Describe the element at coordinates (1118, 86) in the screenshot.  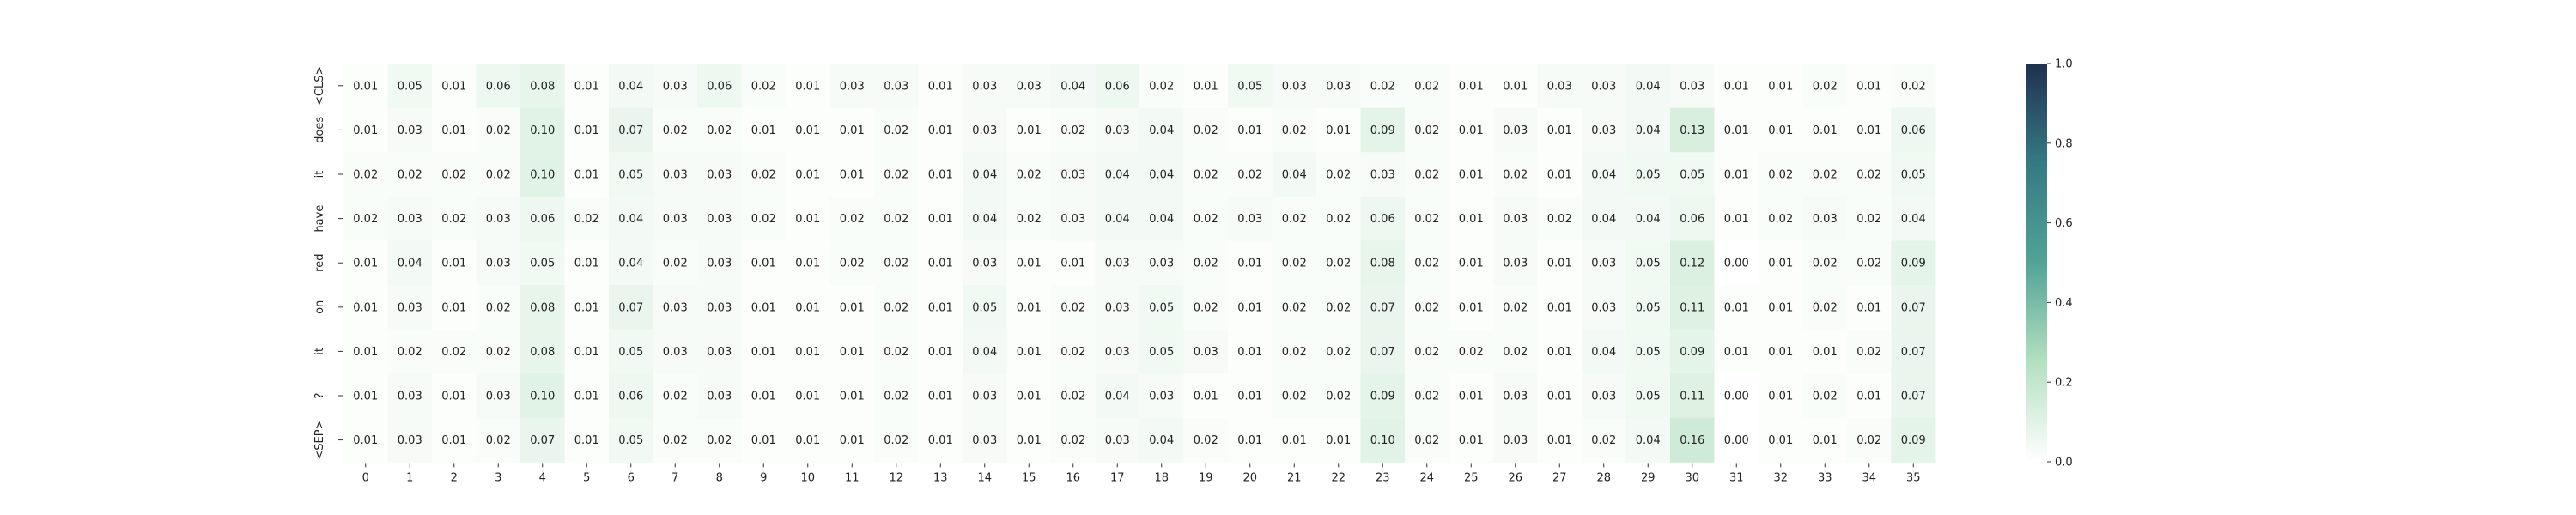
I see `cell-value-label: 0.06` at that location.